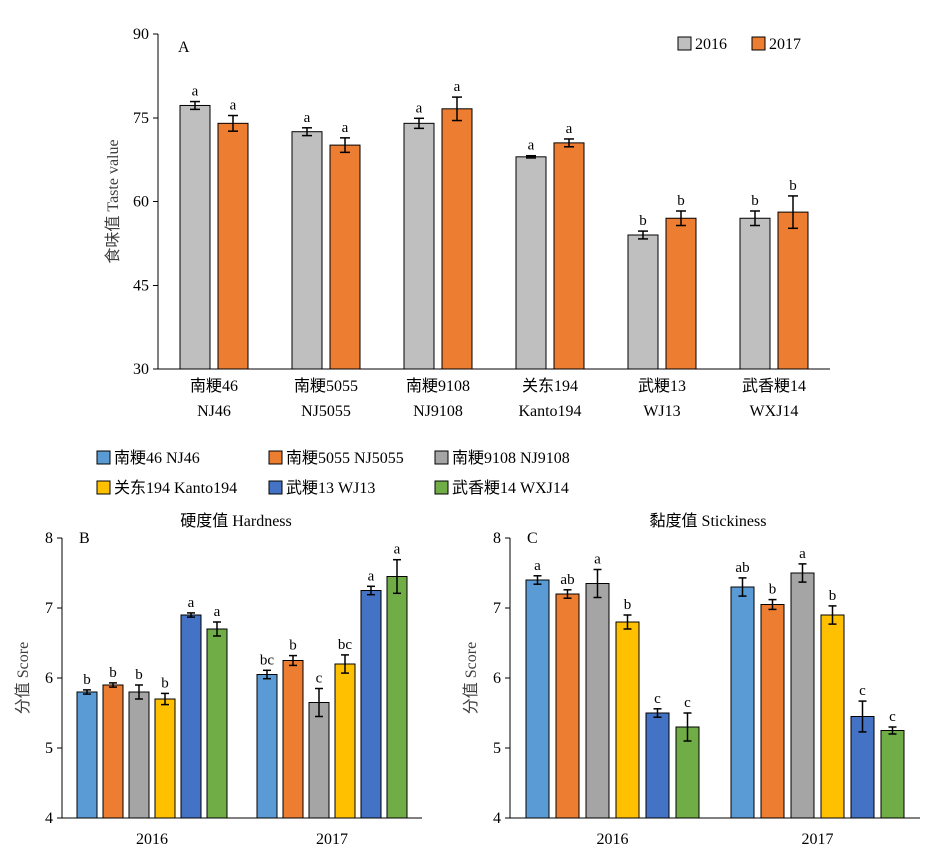 Image resolution: width=931 pixels, height=857 pixels. What do you see at coordinates (662, 386) in the screenshot?
I see `x-tick-label: 武粳13` at bounding box center [662, 386].